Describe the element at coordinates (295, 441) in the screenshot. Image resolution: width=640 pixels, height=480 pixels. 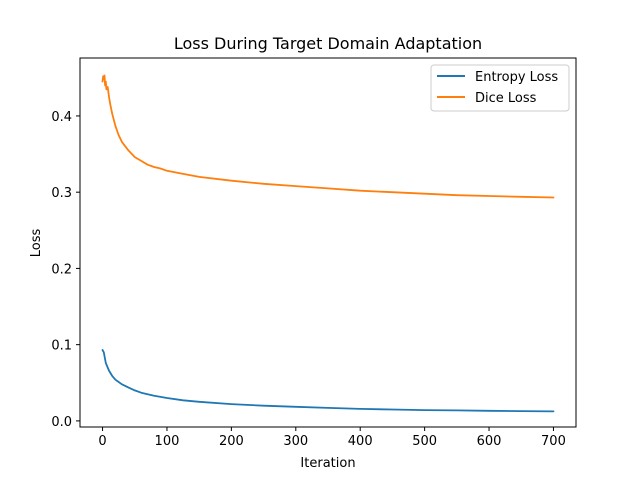
I see `x-tick-label: 300` at that location.